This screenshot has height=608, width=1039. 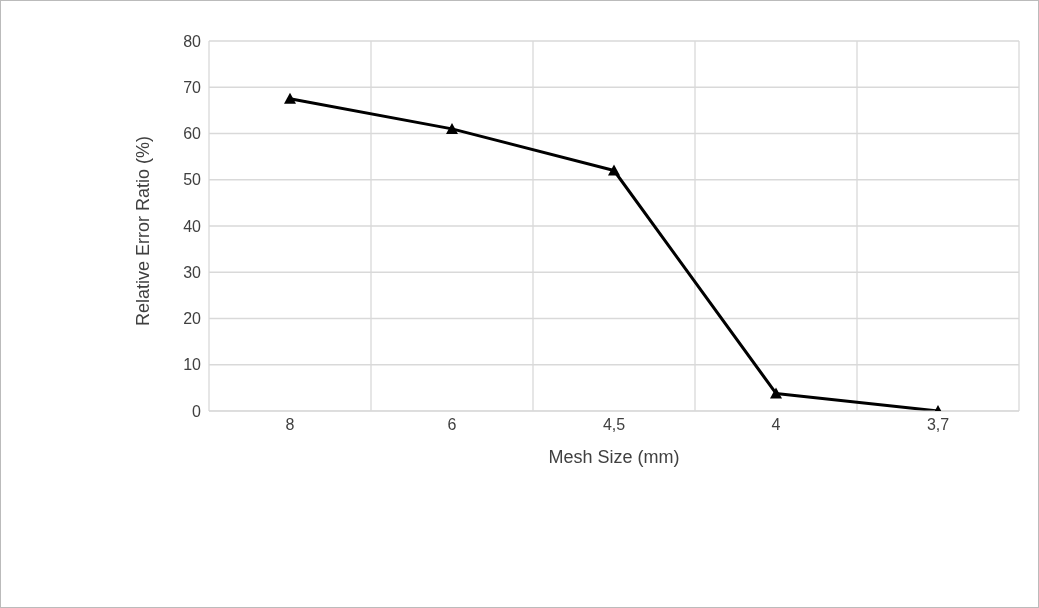 What do you see at coordinates (290, 425) in the screenshot?
I see `x-tick-label: 8` at bounding box center [290, 425].